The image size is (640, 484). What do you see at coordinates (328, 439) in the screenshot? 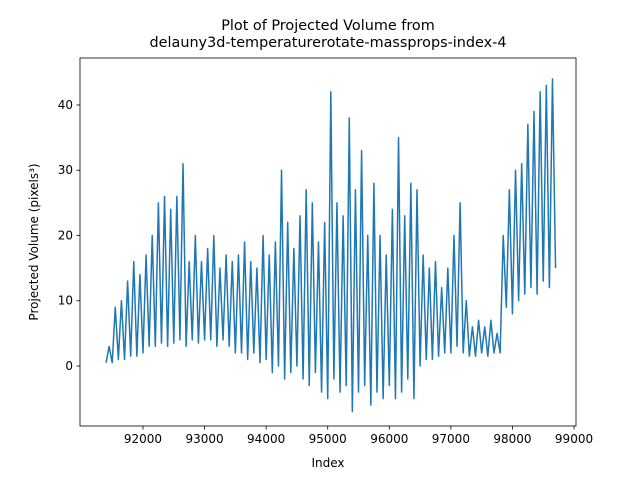
I see `x-tick-label: 95000` at bounding box center [328, 439].